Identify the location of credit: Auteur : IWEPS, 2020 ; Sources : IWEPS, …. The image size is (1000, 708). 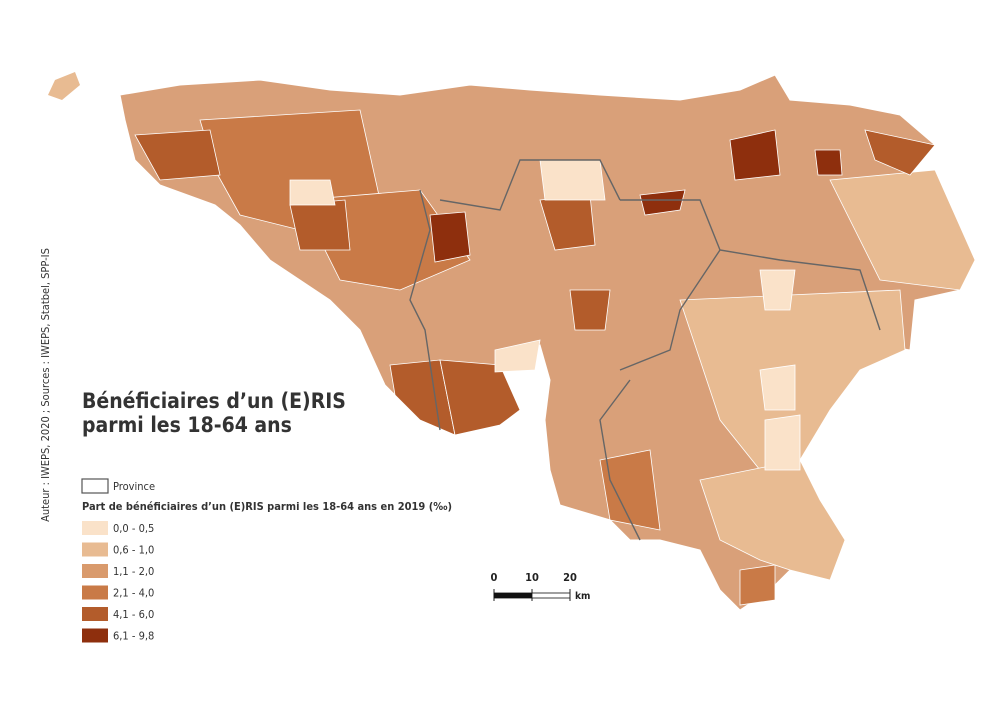
(45, 385).